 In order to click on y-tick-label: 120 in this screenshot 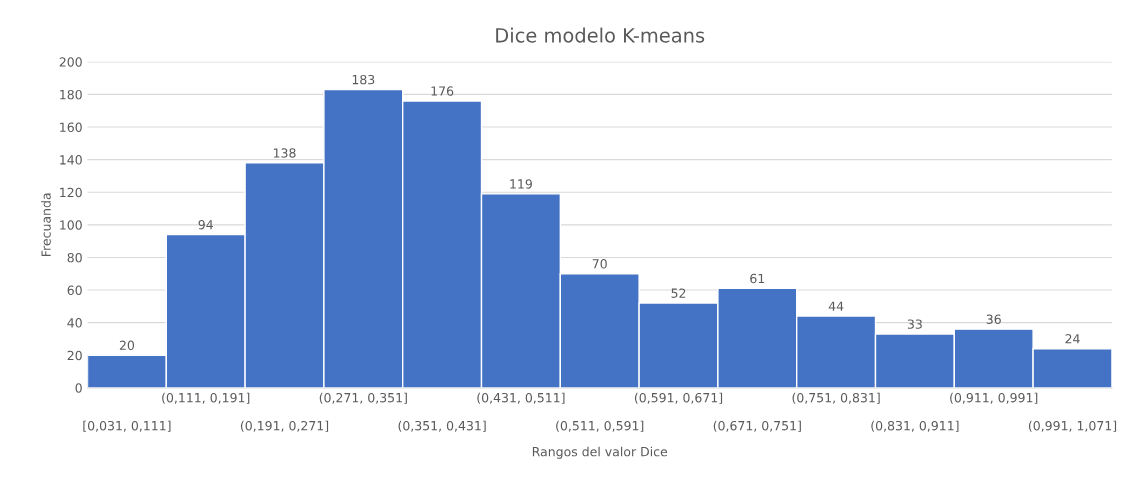, I will do `click(71, 192)`.